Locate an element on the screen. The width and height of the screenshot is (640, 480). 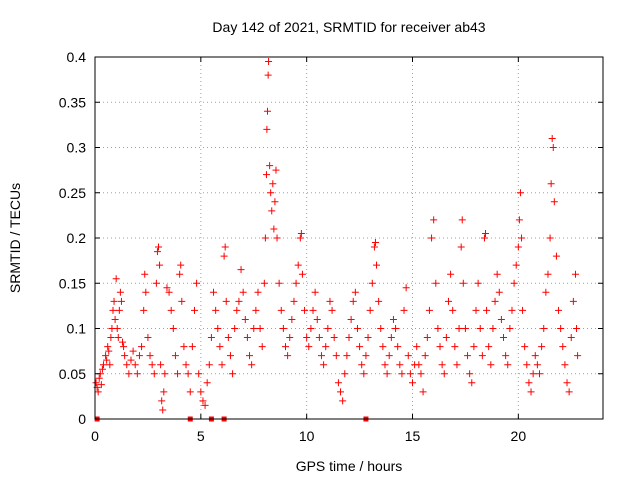
y-tick-label: 0.3 is located at coordinates (77, 148).